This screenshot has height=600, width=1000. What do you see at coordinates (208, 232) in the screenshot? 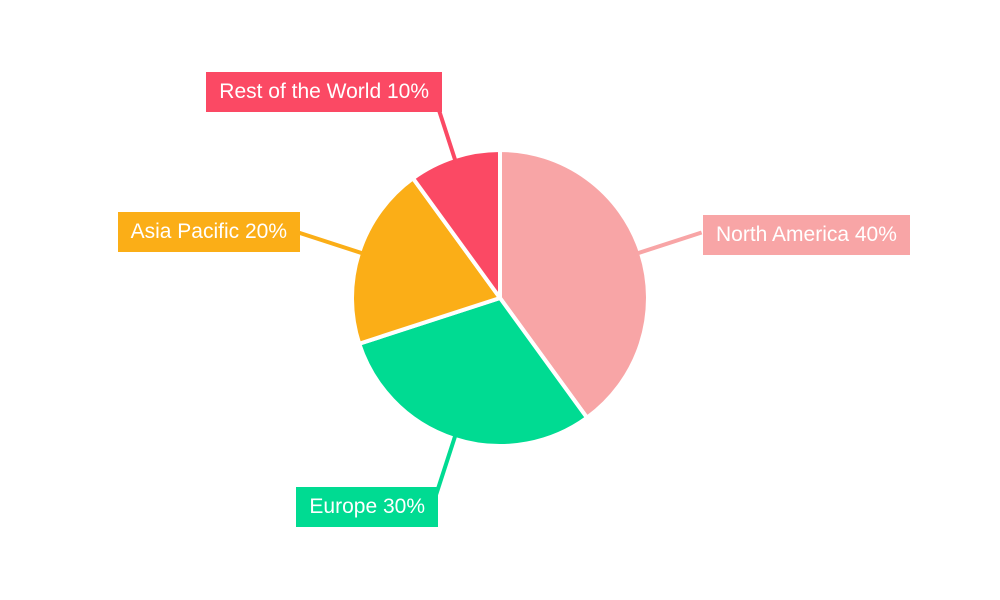
I see `slice-label-asia-pacific: Asia Pacific 20%` at bounding box center [208, 232].